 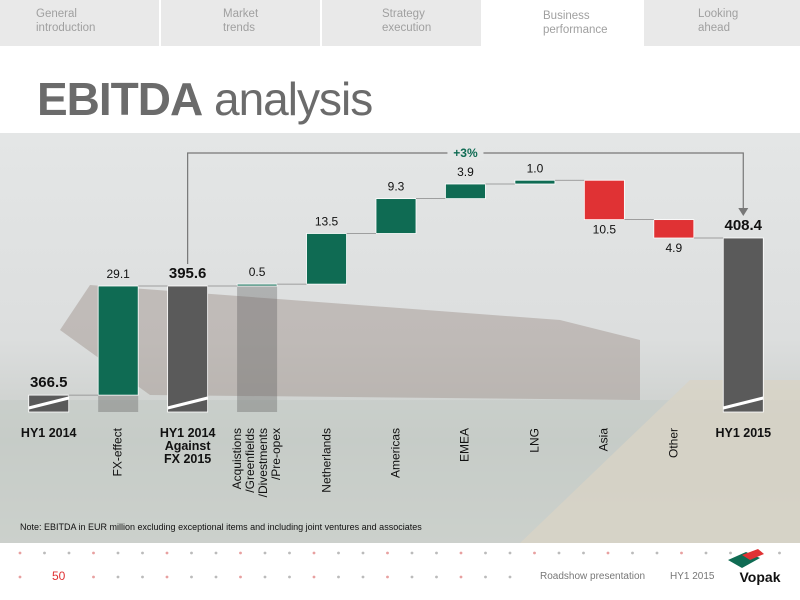 What do you see at coordinates (396, 187) in the screenshot?
I see `value-label: 9.3` at bounding box center [396, 187].